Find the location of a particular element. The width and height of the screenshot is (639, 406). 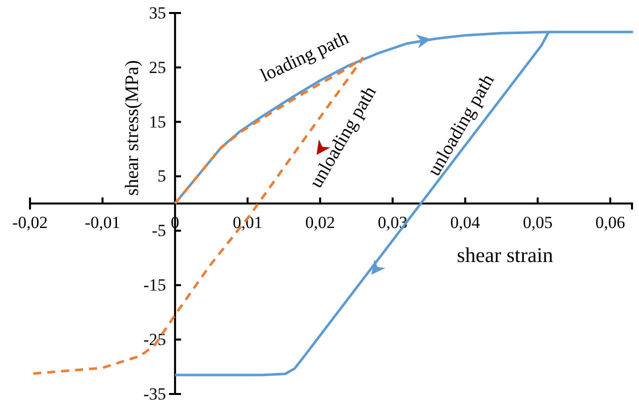

x-tick-label: -0,01 is located at coordinates (102, 222).